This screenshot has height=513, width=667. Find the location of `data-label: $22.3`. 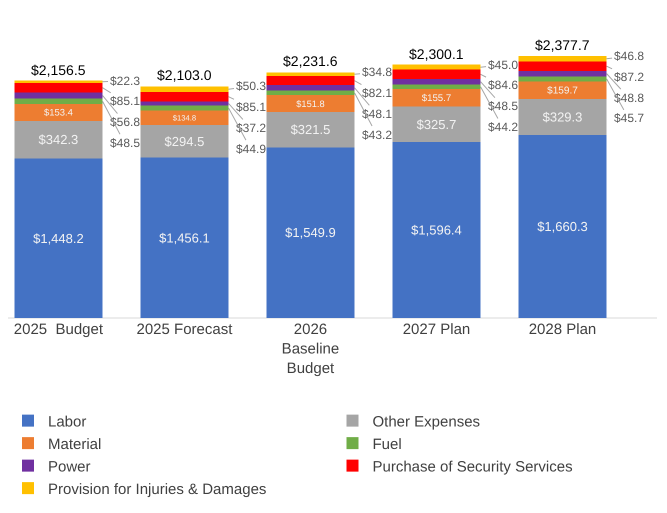

data-label: $22.3 is located at coordinates (125, 81).